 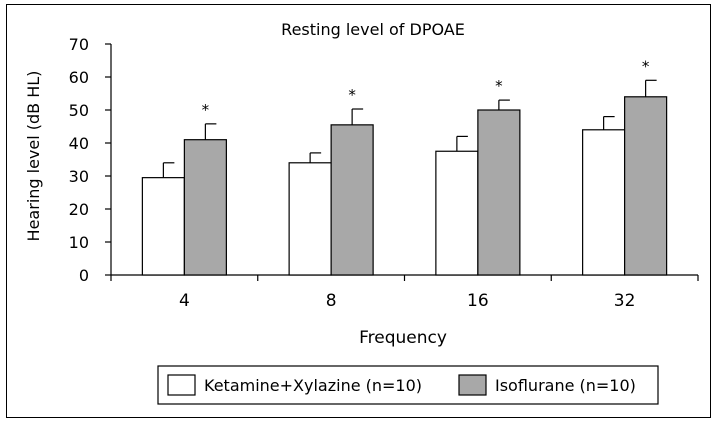 What do you see at coordinates (184, 301) in the screenshot?
I see `x-tick-label: 4` at bounding box center [184, 301].